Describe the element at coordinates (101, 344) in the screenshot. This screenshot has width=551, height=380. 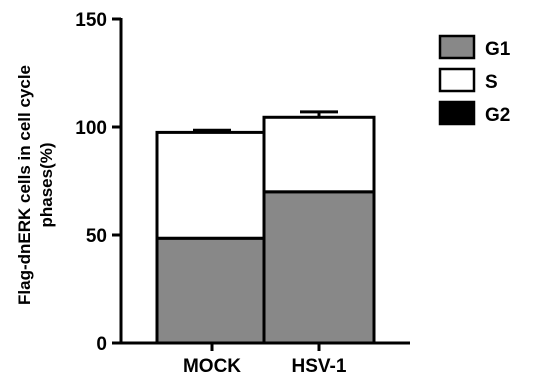
I see `y-tick-label: 0` at that location.